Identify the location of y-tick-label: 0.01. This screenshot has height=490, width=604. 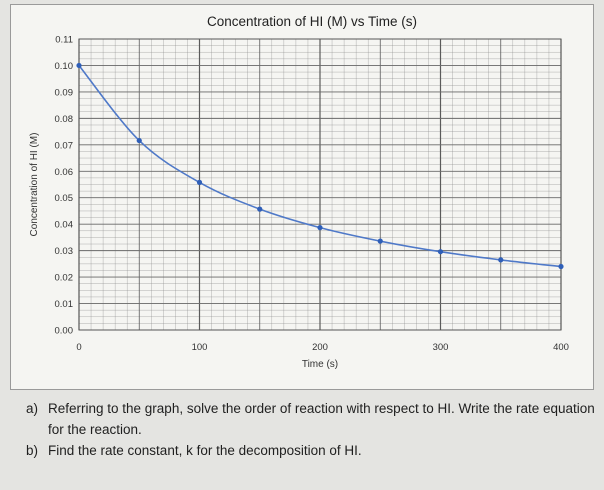
(64, 304).